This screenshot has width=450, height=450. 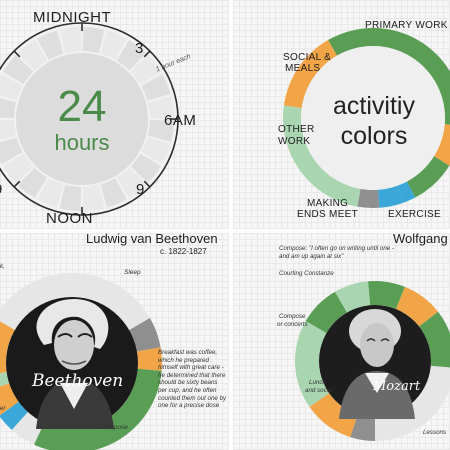 I want to click on mozart-courting-label: Courting Constanze, so click(x=306, y=273).